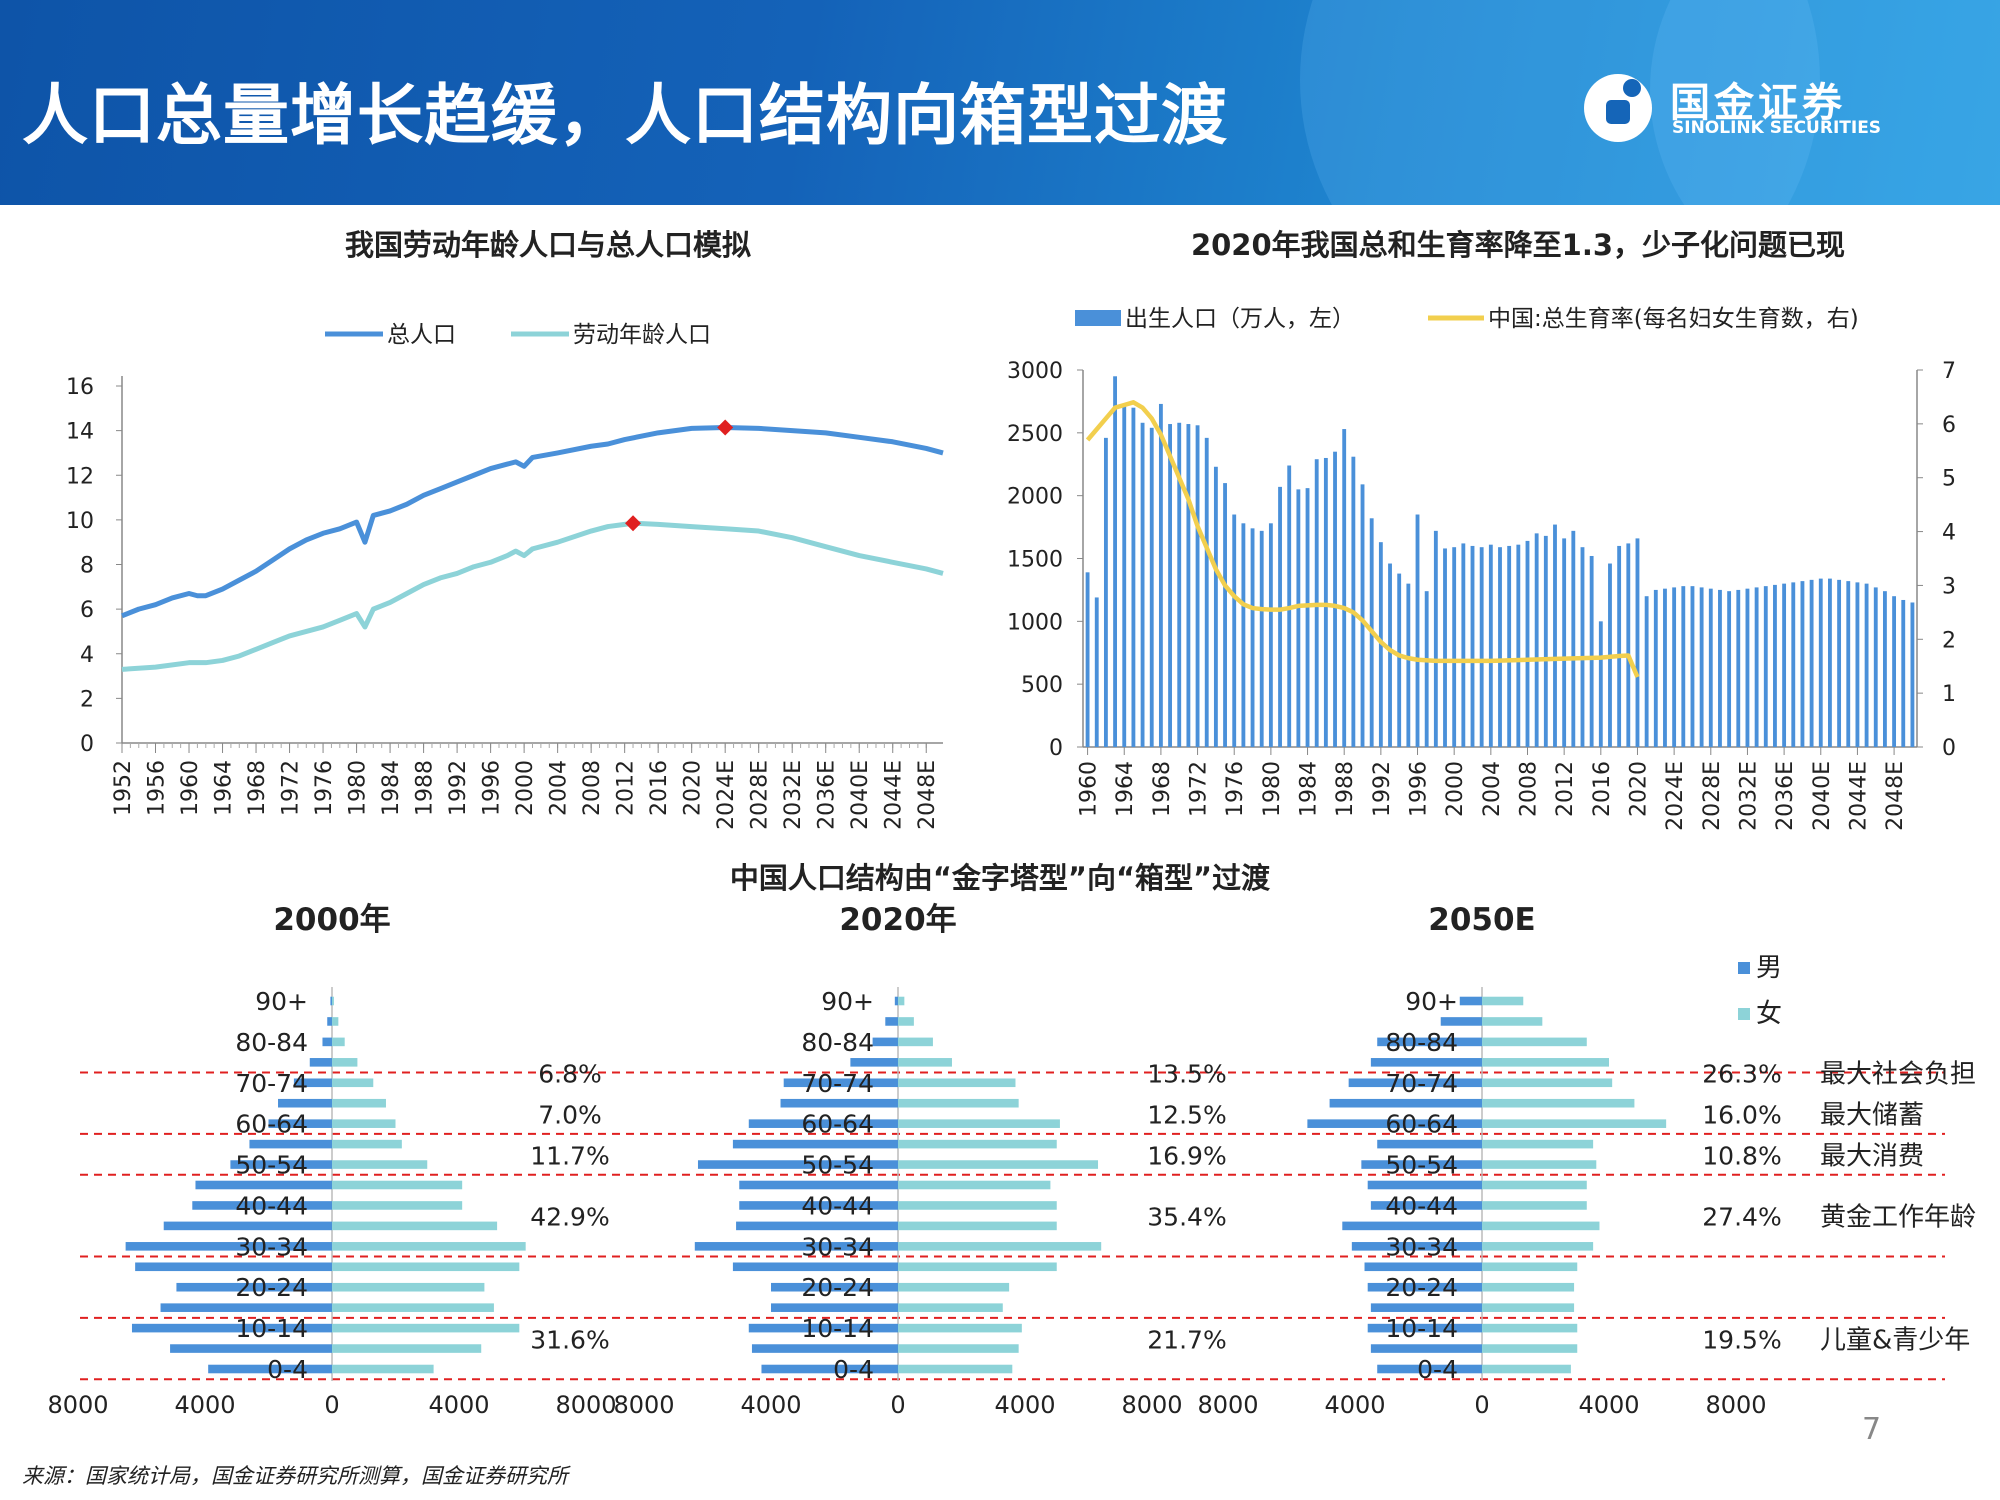 This screenshot has height=1500, width=2000. What do you see at coordinates (492, 788) in the screenshot?
I see `x-tick-label: 1996` at bounding box center [492, 788].